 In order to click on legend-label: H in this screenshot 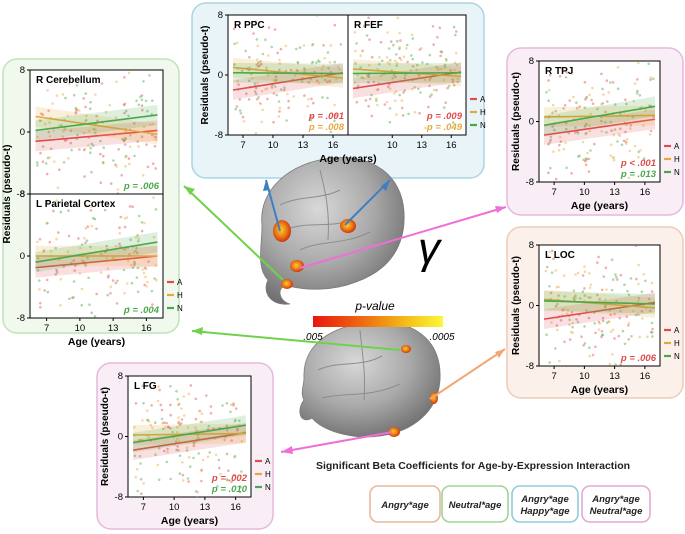, I will do `click(180, 295)`.